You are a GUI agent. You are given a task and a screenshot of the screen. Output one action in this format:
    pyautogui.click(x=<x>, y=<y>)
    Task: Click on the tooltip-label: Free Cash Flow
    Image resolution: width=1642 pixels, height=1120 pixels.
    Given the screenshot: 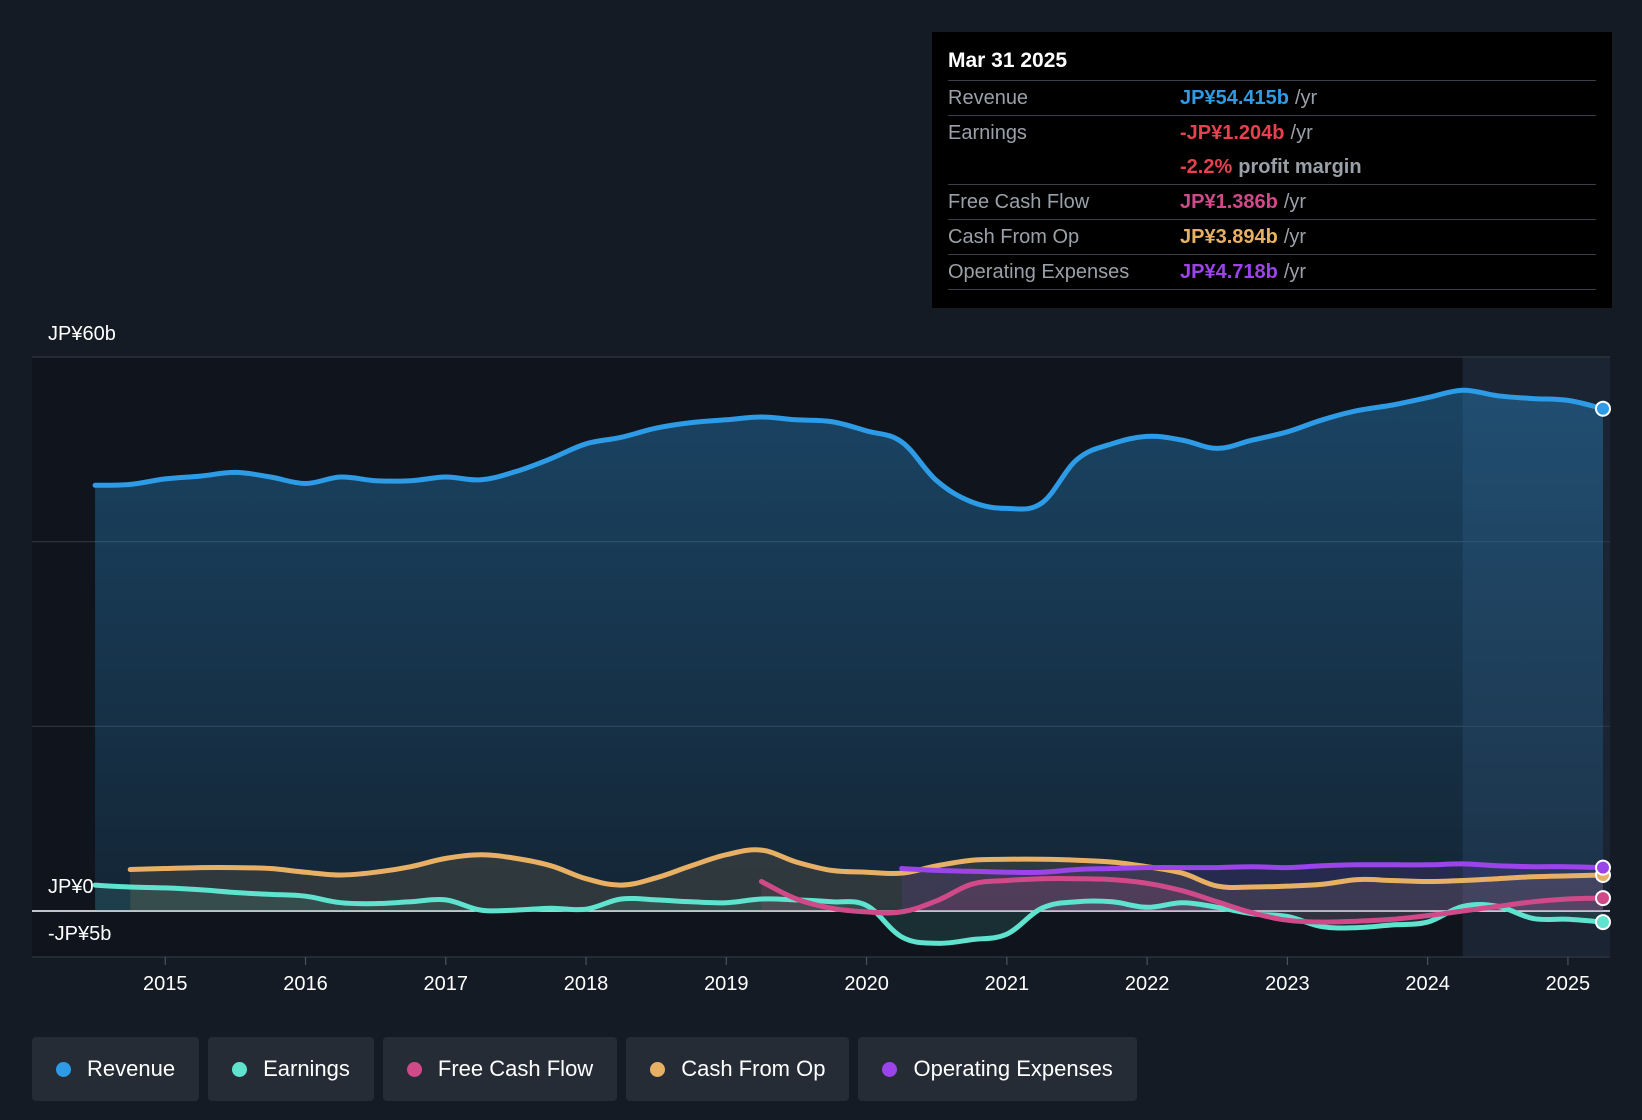 What is the action you would take?
    pyautogui.click(x=1019, y=202)
    